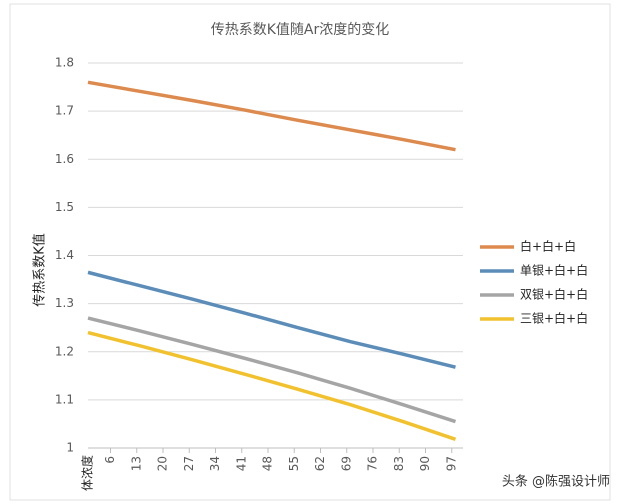  What do you see at coordinates (64, 399) in the screenshot?
I see `y-tick-label: 1.1` at bounding box center [64, 399].